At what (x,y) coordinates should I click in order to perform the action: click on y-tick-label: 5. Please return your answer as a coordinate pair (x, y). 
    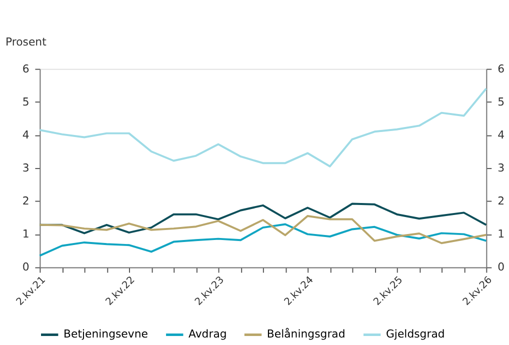
    Looking at the image, I should click on (26, 101).